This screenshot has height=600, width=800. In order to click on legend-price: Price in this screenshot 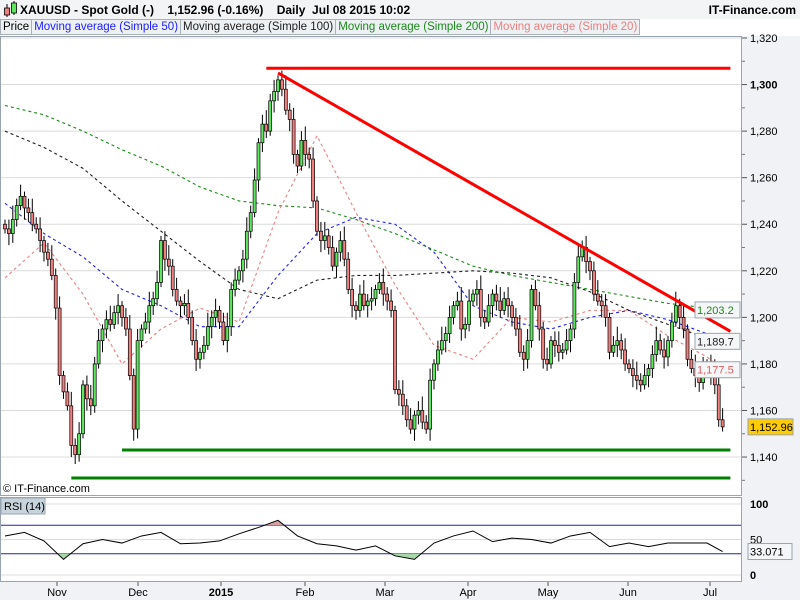, I will do `click(16, 27)`.